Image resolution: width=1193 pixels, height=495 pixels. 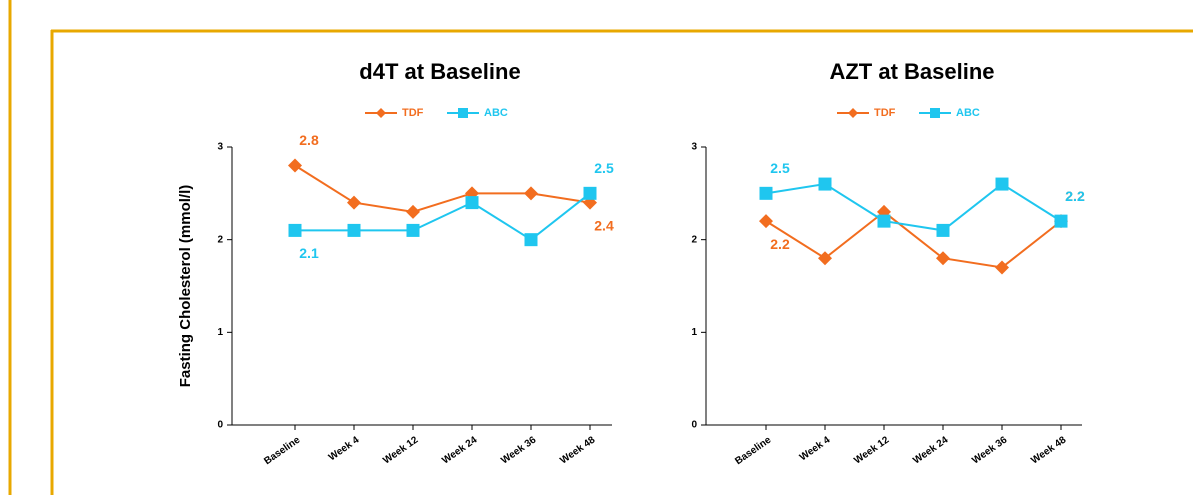 What do you see at coordinates (309, 253) in the screenshot?
I see `data-label: 2.1` at bounding box center [309, 253].